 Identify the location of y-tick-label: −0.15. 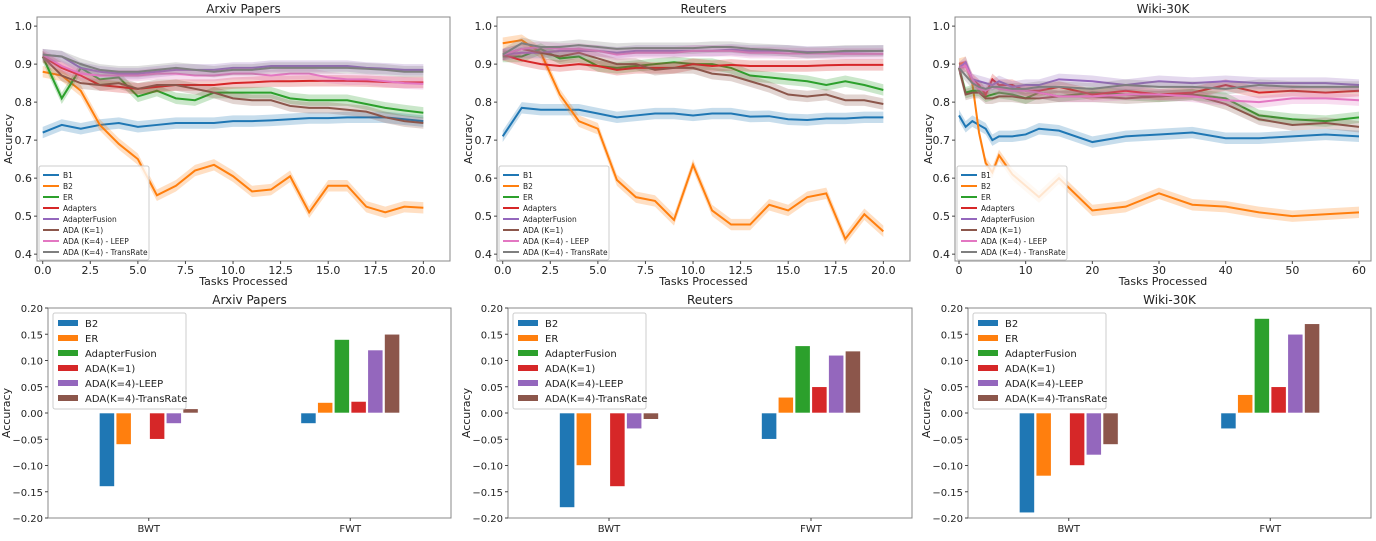
(27, 493).